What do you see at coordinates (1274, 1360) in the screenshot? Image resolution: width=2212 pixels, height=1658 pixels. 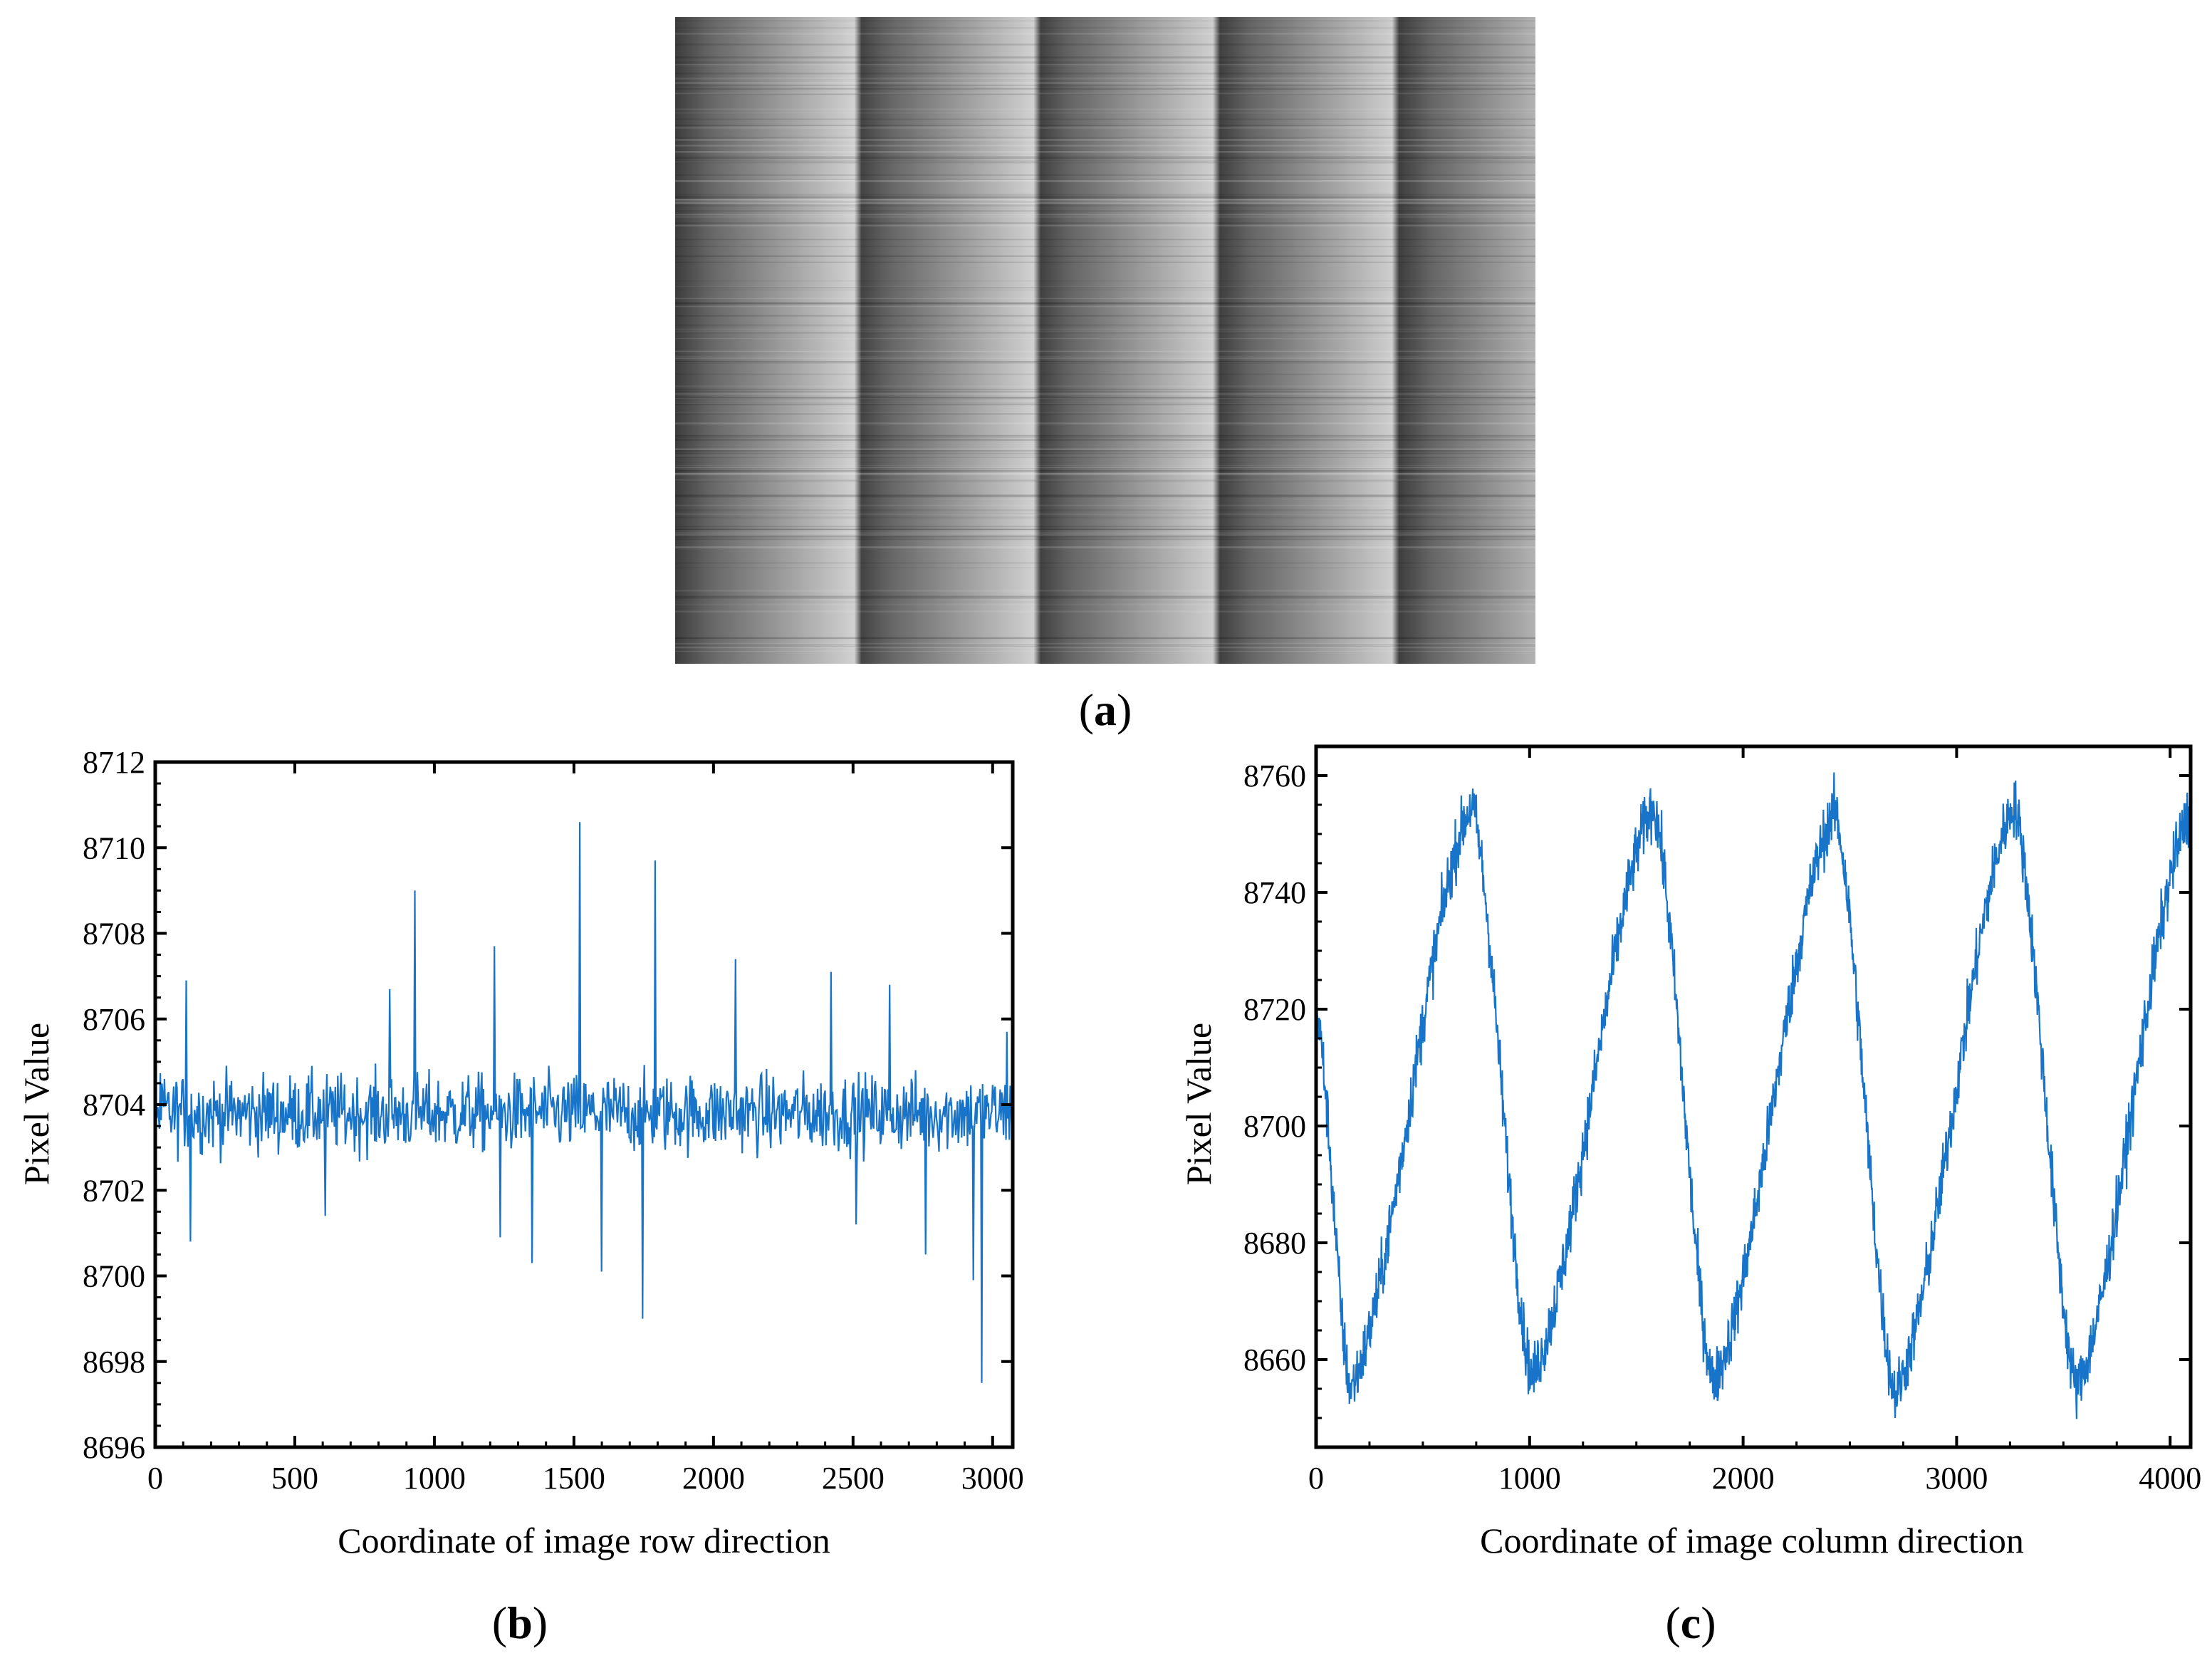 I see `y-tick-label: 8660` at bounding box center [1274, 1360].